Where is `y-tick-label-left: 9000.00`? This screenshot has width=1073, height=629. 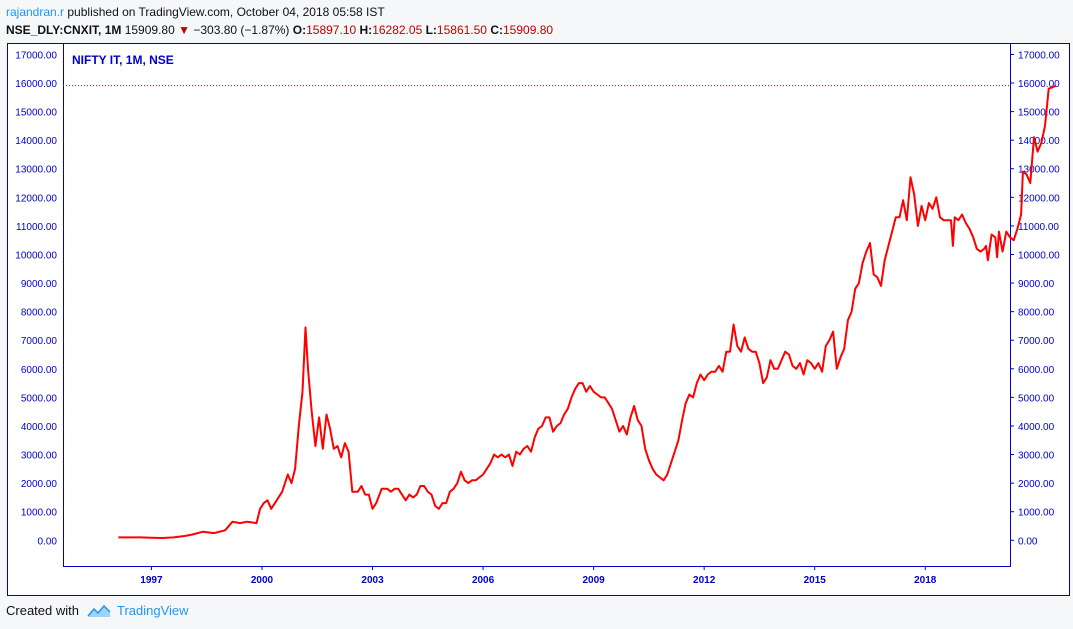
y-tick-label-left: 9000.00 is located at coordinates (39, 284).